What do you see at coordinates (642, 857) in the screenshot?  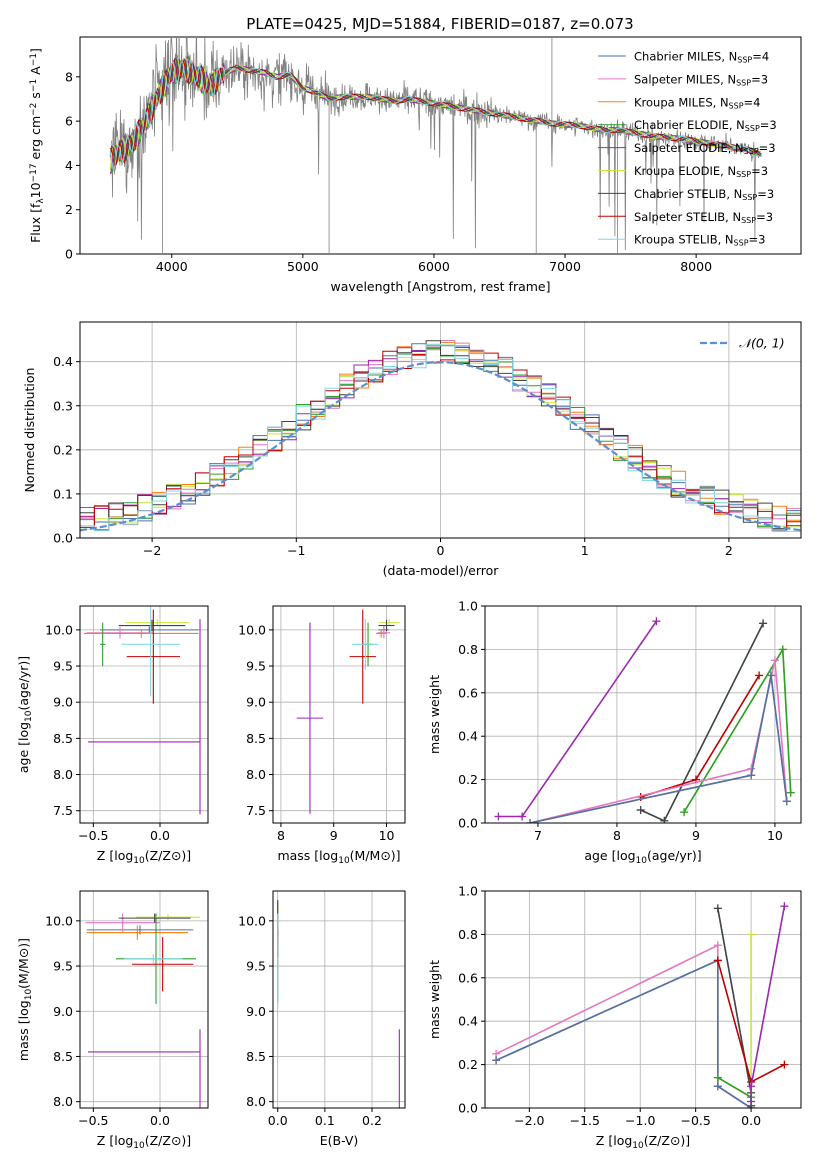 I see `x-axis-label: age [log10(age/yr)]` at bounding box center [642, 857].